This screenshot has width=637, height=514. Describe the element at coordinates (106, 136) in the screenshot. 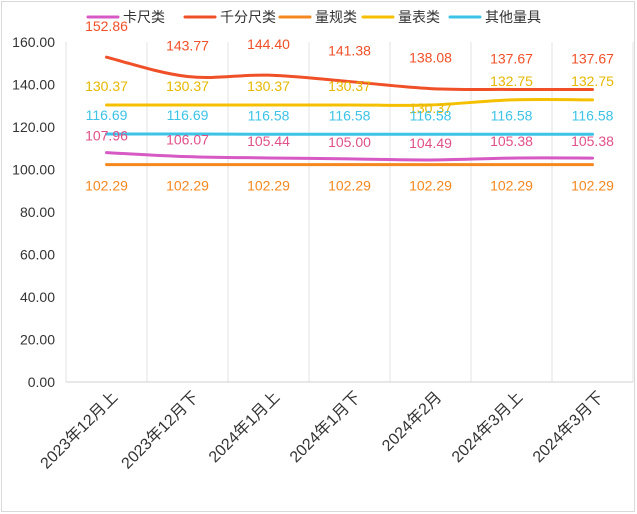

I see `data-label: 107.96` at that location.